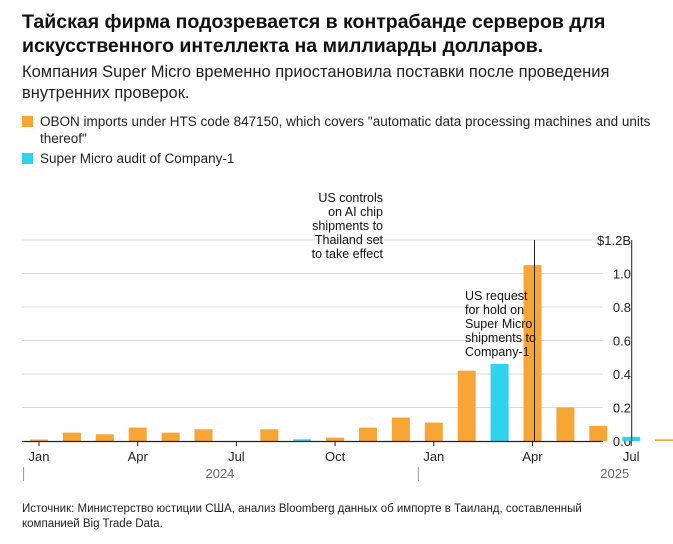 This screenshot has width=673, height=544. Describe the element at coordinates (342, 158) in the screenshot. I see `legend-item-audit: Super Micro audit of Company-1` at that location.